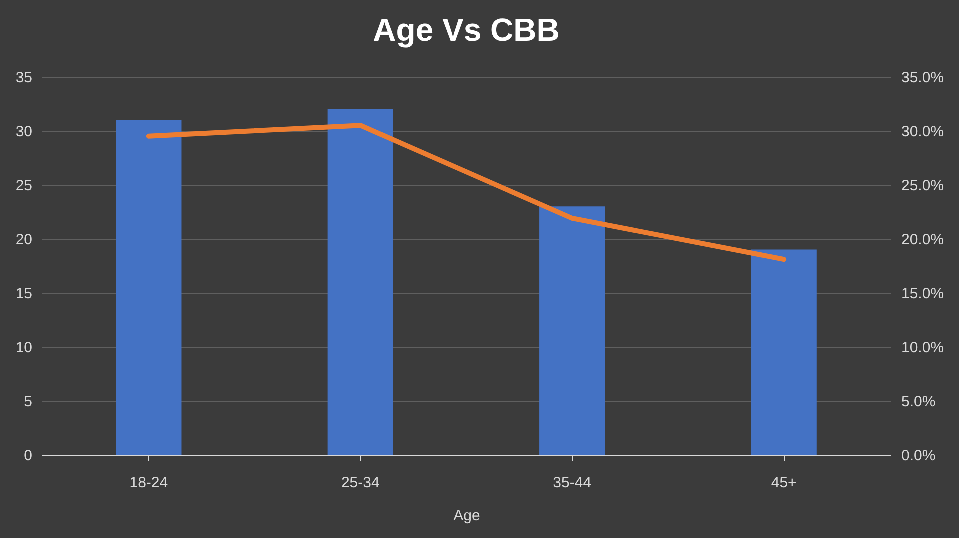  What do you see at coordinates (923, 348) in the screenshot?
I see `y2-tick-label: 10.0%` at bounding box center [923, 348].